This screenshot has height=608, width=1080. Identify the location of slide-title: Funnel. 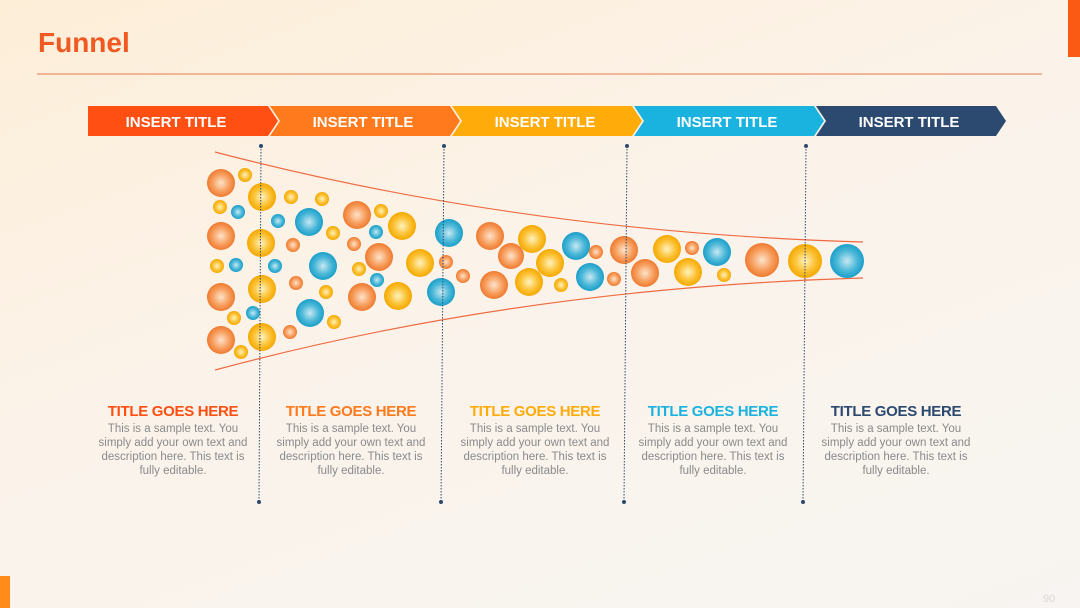
(84, 42).